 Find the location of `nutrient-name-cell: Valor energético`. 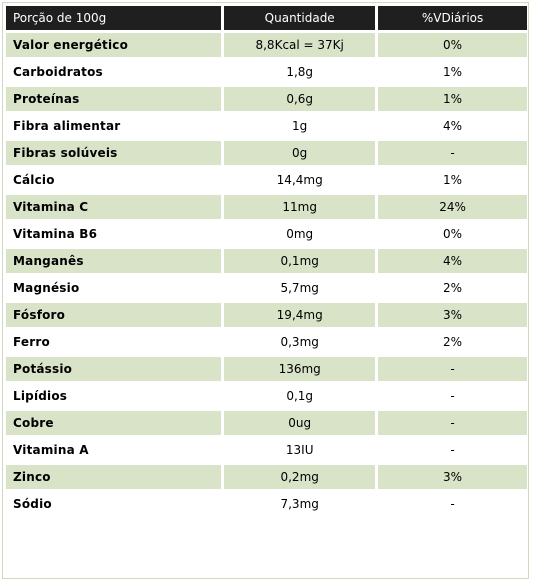

nutrient-name-cell: Valor energético is located at coordinates (114, 45).